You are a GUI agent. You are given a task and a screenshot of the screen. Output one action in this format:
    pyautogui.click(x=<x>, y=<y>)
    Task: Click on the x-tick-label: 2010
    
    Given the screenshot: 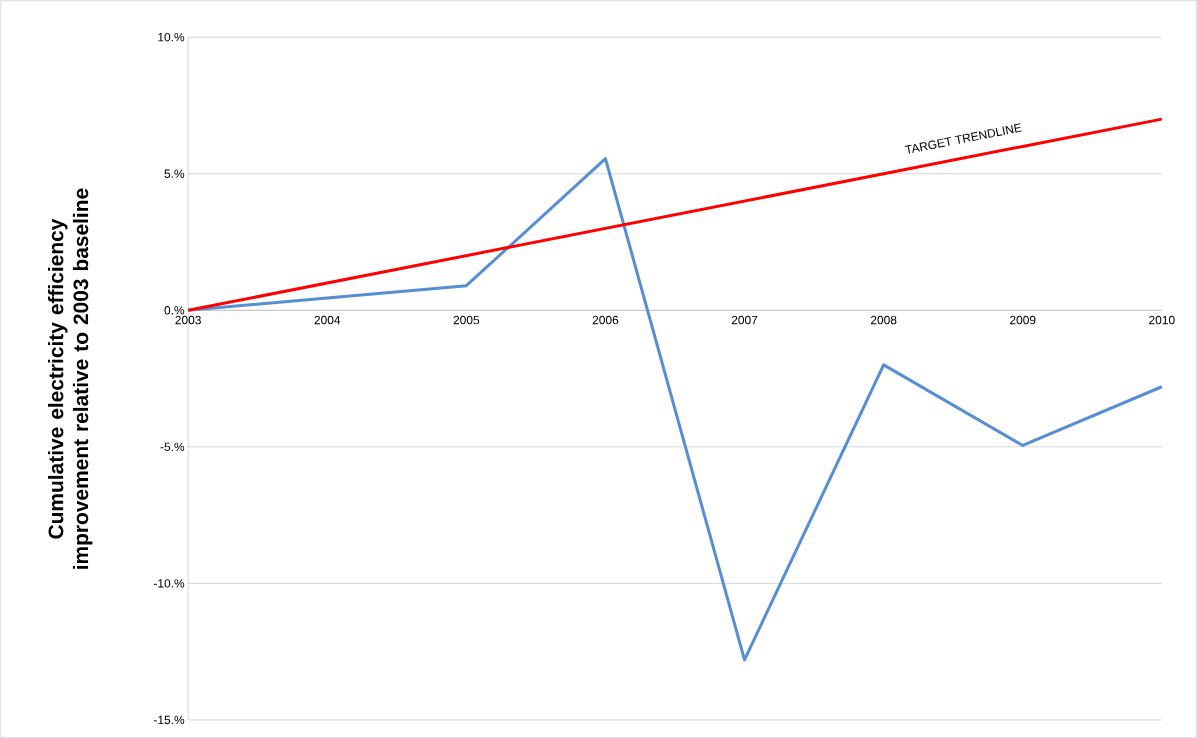 What is the action you would take?
    pyautogui.click(x=1162, y=320)
    